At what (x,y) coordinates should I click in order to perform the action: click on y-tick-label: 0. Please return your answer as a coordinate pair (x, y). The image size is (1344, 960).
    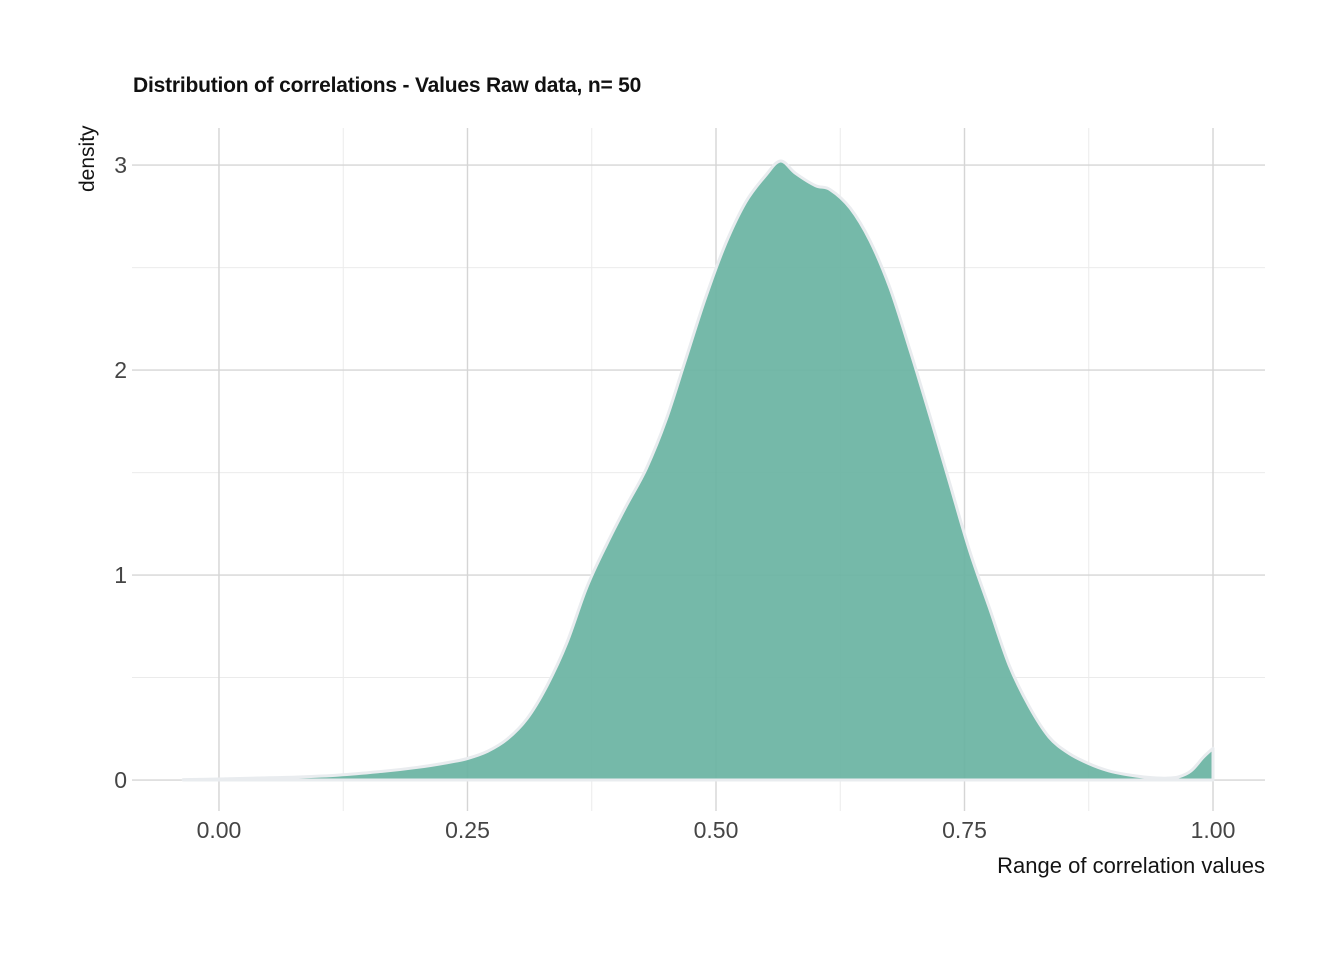
    Looking at the image, I should click on (120, 780).